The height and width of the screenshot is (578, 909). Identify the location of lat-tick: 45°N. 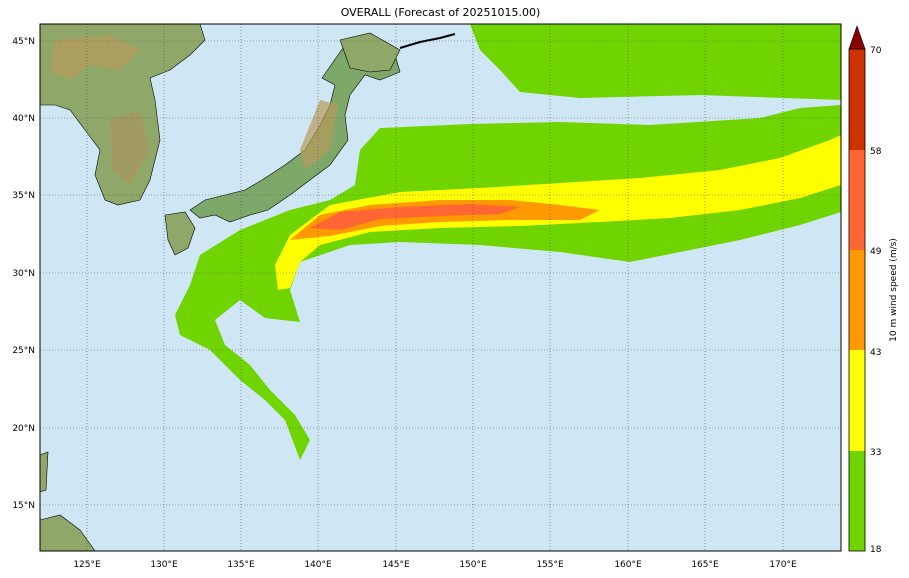
(23, 42).